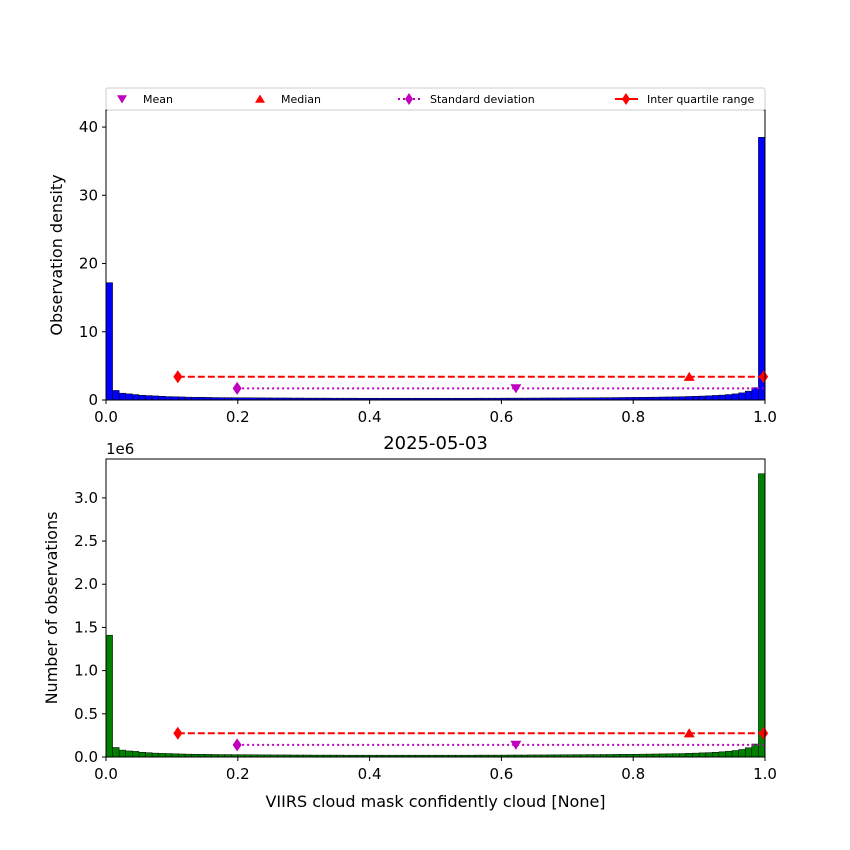  What do you see at coordinates (626, 99) in the screenshot?
I see `legend-iqr-marker` at bounding box center [626, 99].